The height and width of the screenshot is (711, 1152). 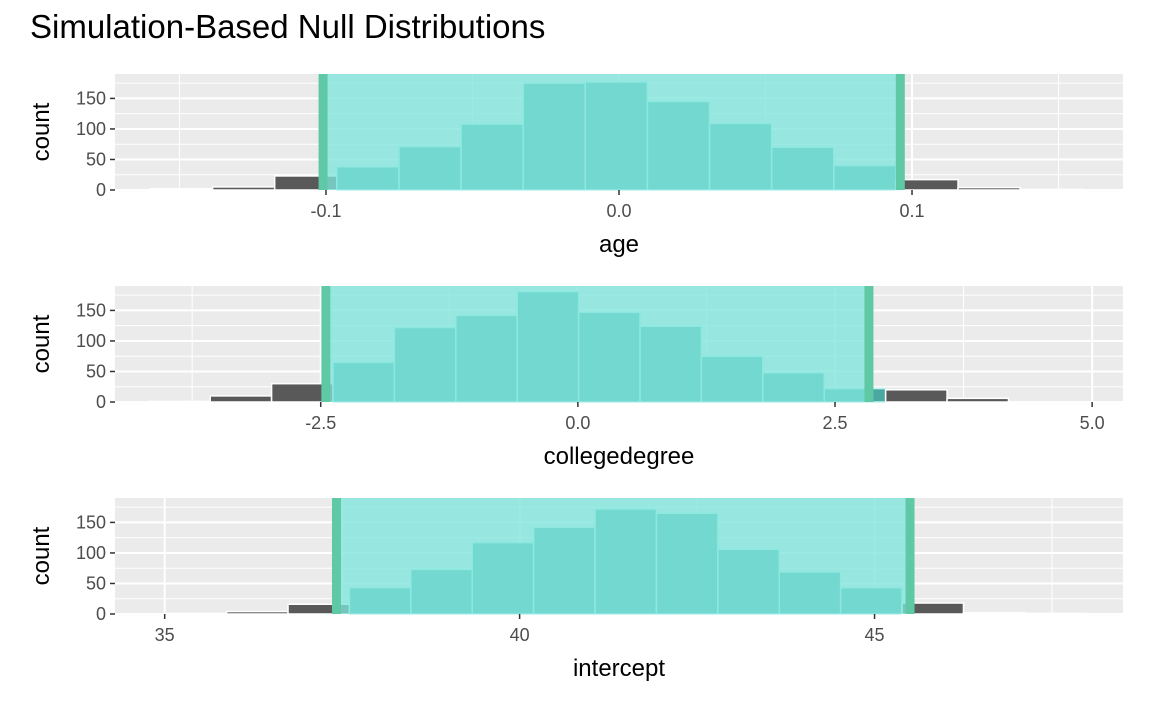 I want to click on panel-1-y-tick-label: 150, so click(x=91, y=98).